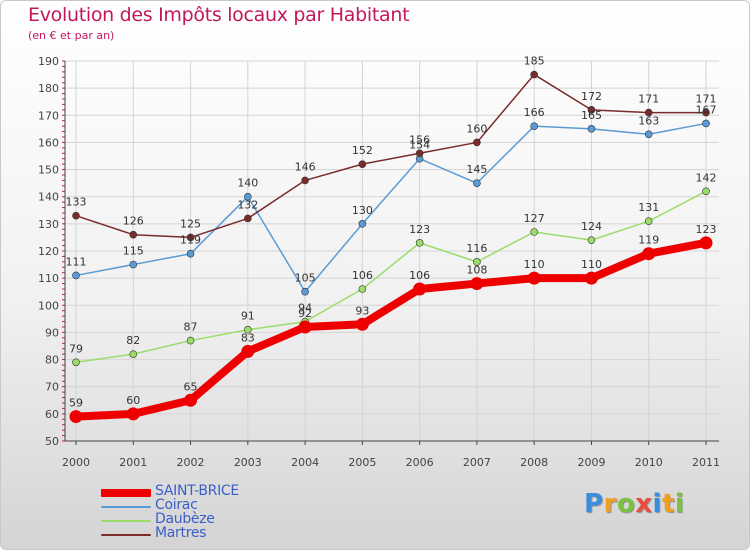  What do you see at coordinates (534, 112) in the screenshot?
I see `data-label: 166` at bounding box center [534, 112].